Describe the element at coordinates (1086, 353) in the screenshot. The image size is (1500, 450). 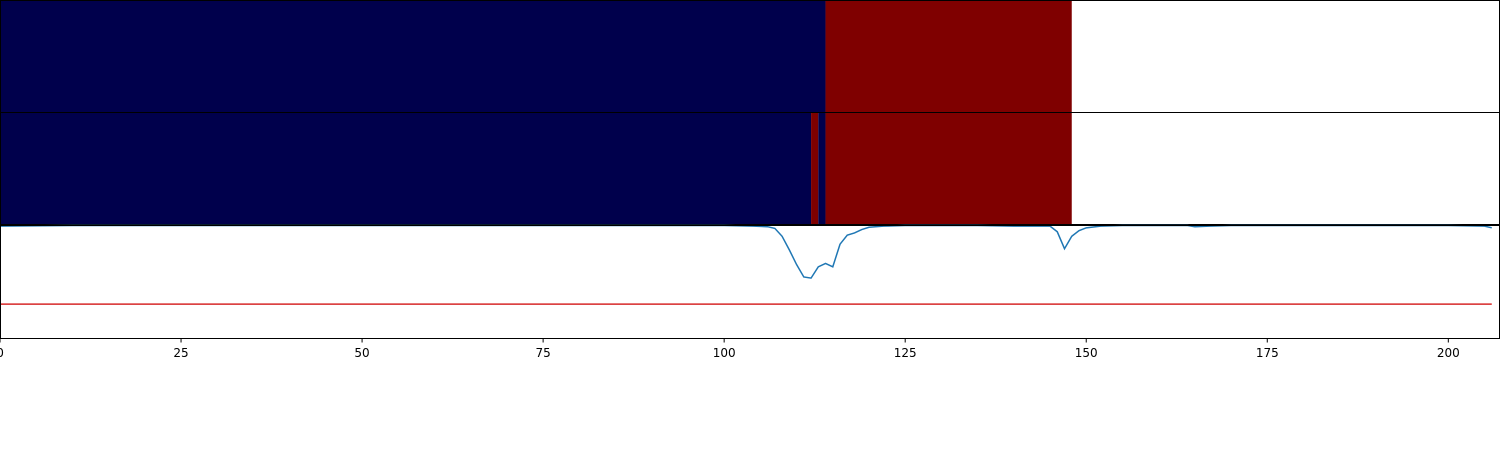
I see `x-tick-label-150: 150` at that location.